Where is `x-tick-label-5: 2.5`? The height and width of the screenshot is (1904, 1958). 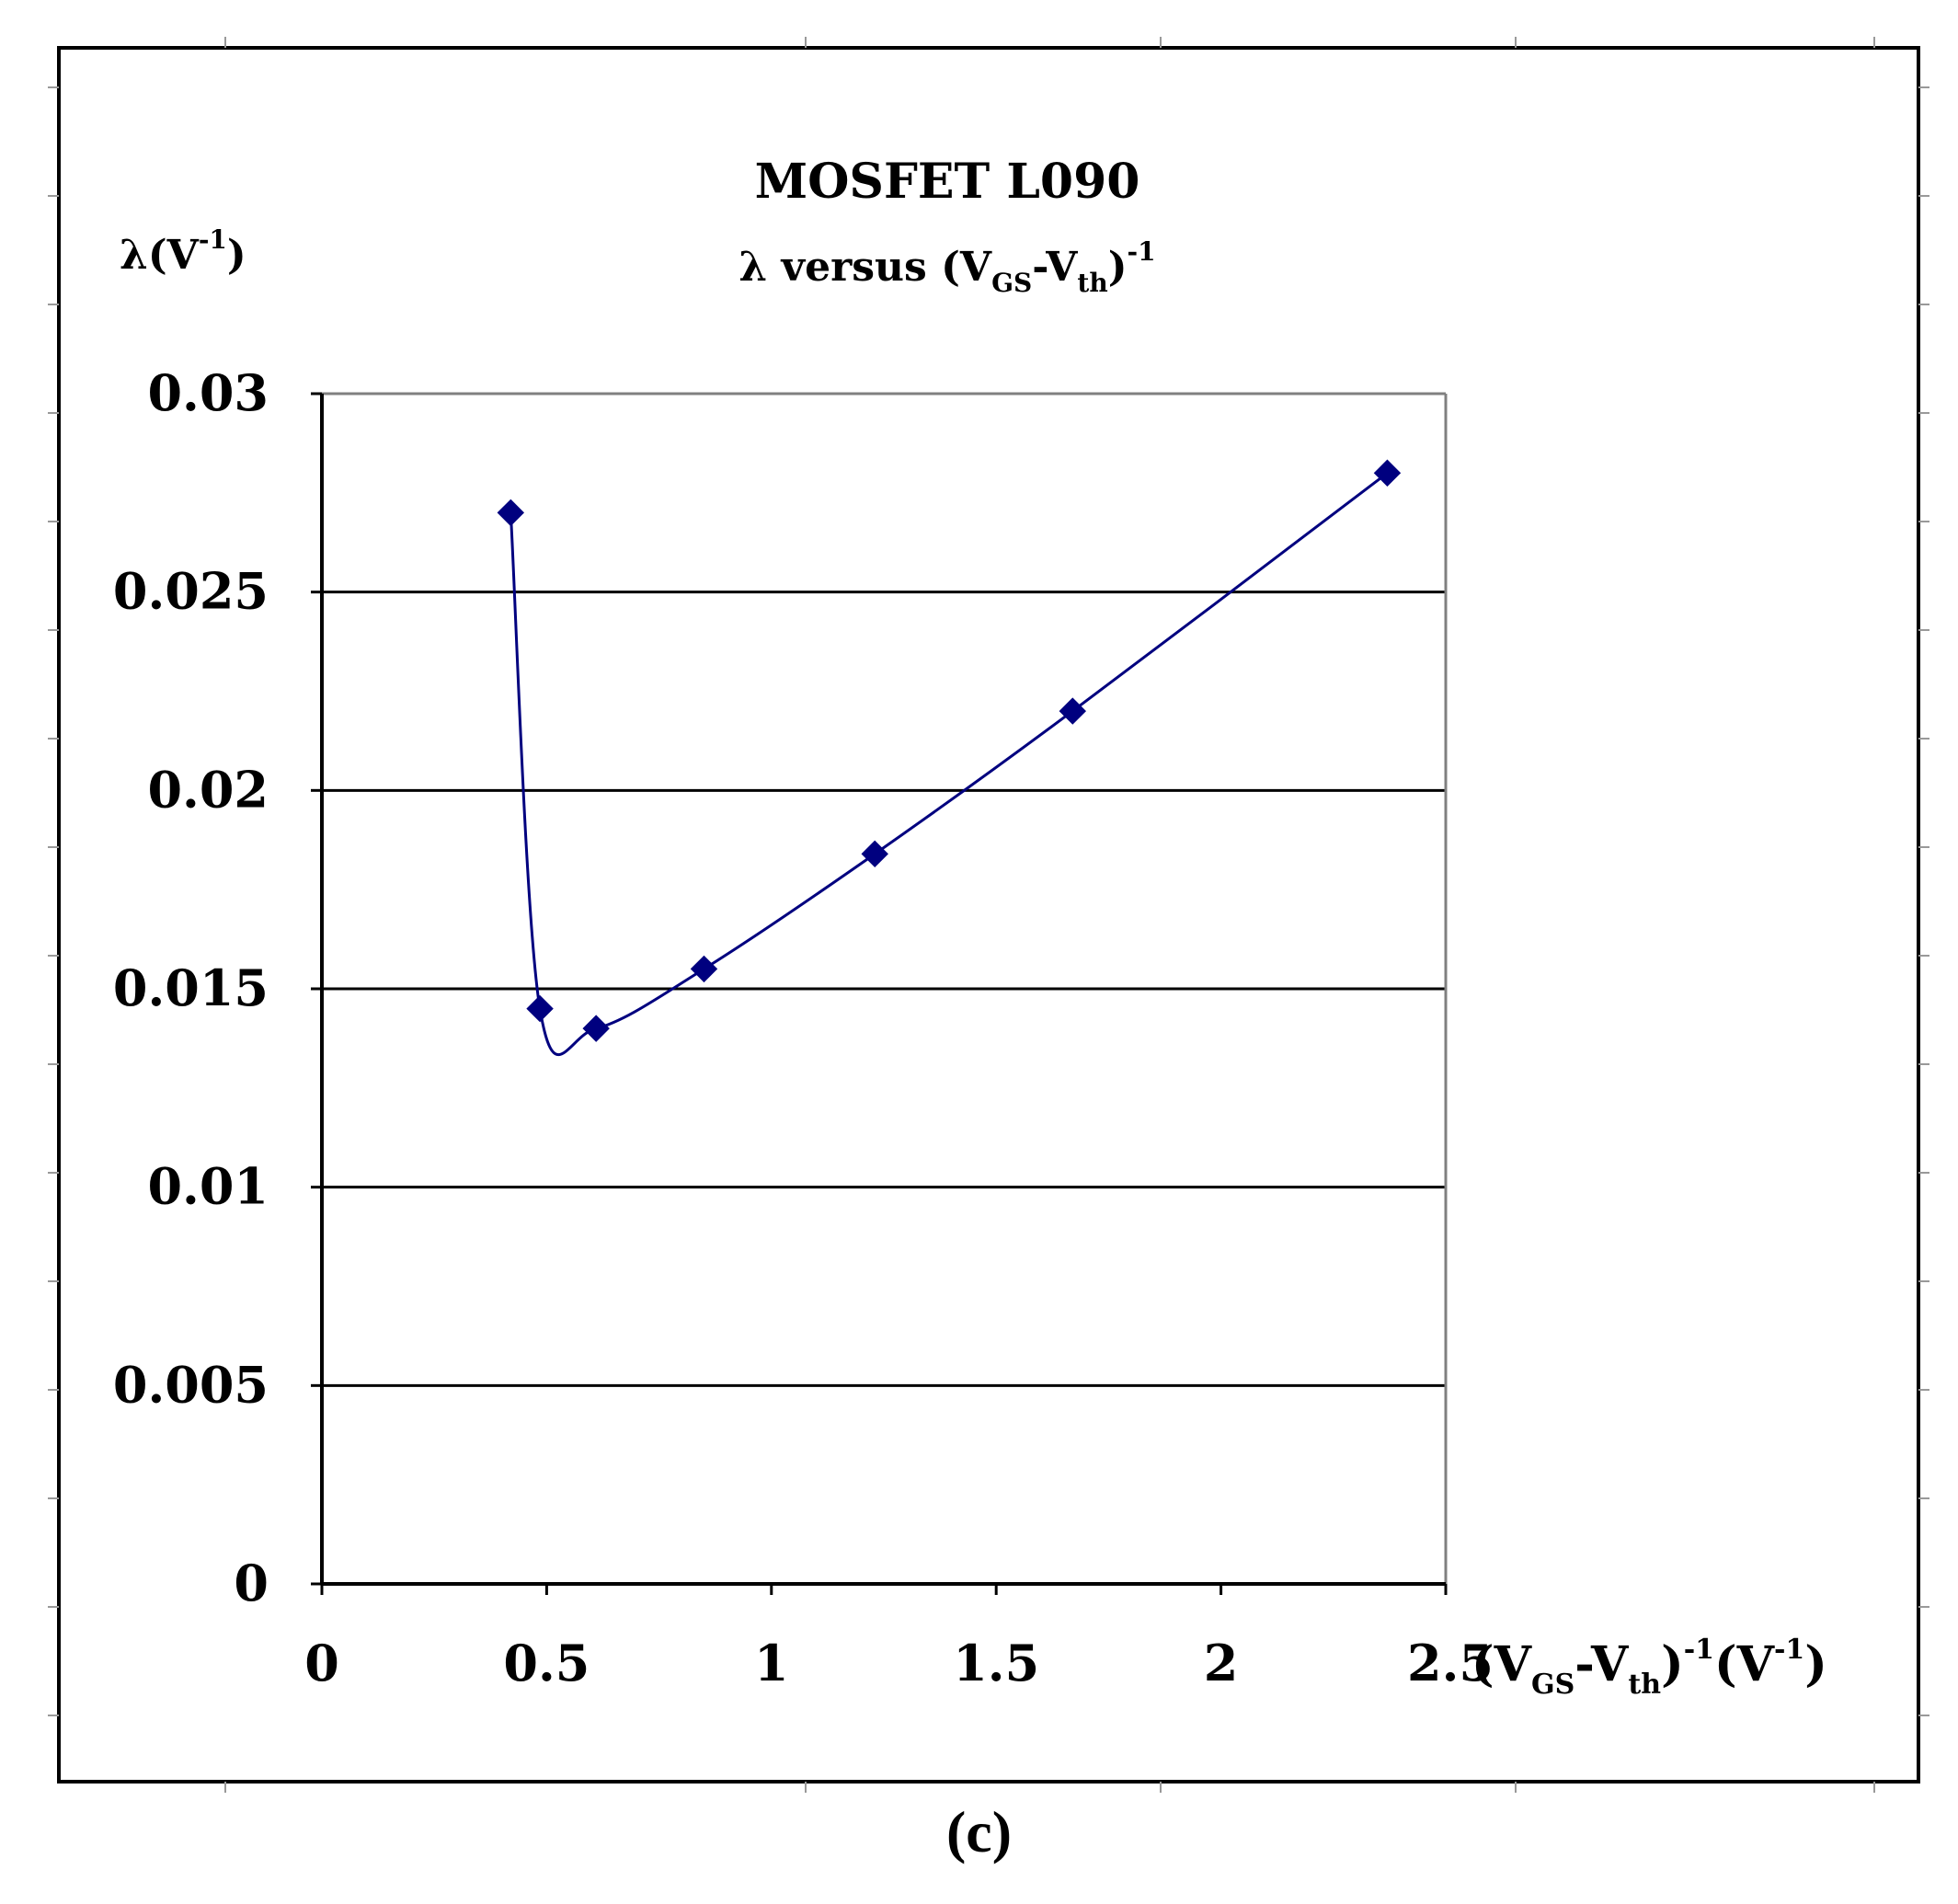
x-tick-label-5: 2.5 is located at coordinates (1450, 1663).